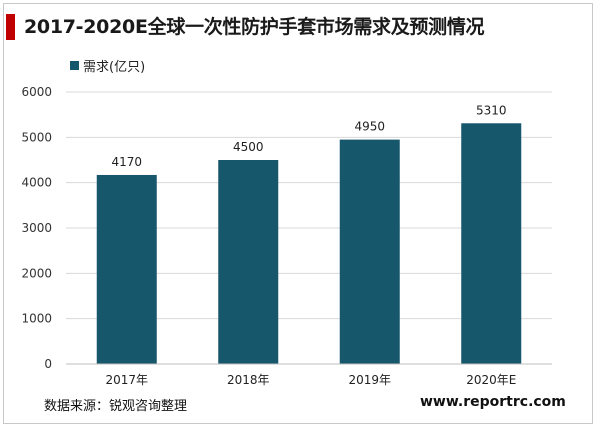 This screenshot has width=600, height=433. What do you see at coordinates (308, 136) in the screenshot?
I see `data-labels: 4170 4500 4950 5310` at bounding box center [308, 136].